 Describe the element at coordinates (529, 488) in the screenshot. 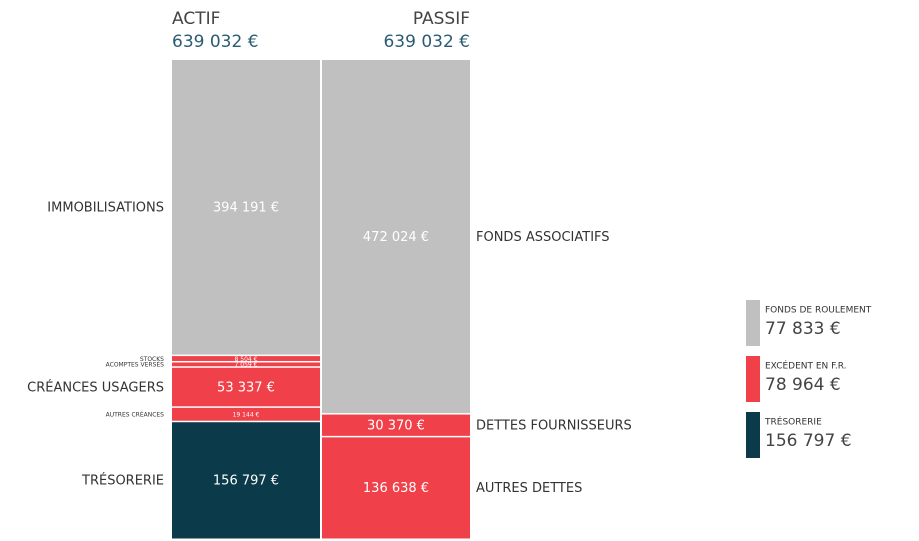

I see `segment-name: AUTRES DETTES` at that location.